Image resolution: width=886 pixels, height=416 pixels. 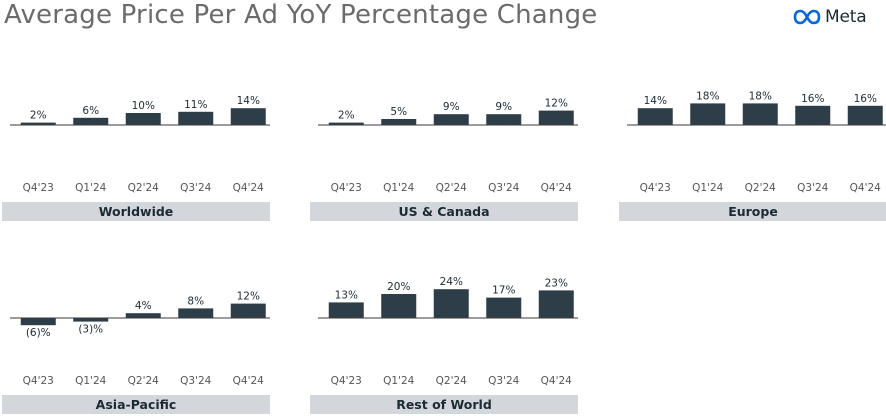 I want to click on europe-title-band, so click(x=752, y=211).